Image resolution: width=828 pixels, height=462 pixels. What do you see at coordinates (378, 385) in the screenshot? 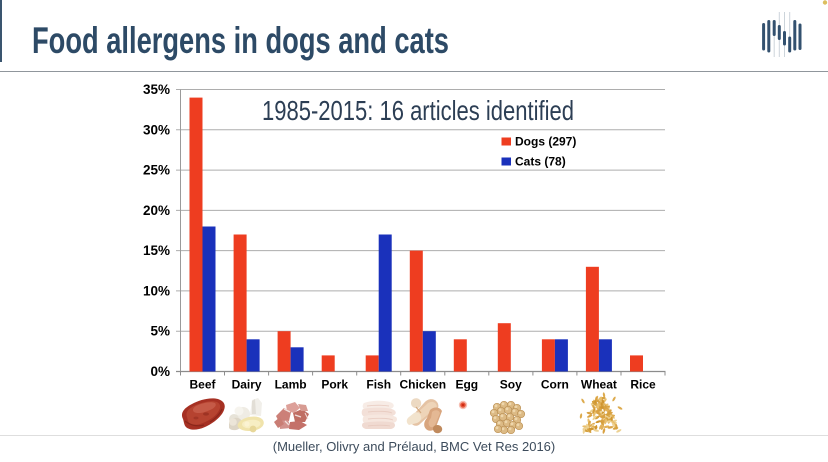
I see `svg-text: Fish` at bounding box center [378, 385].